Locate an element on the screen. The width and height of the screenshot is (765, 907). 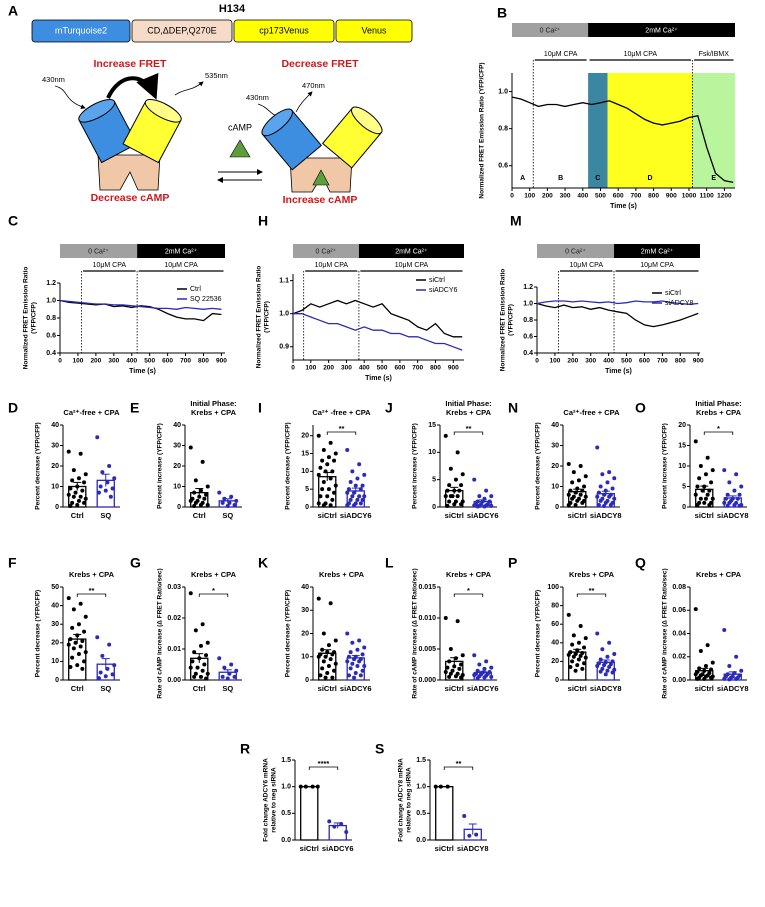
x-tick-label: 700 is located at coordinates (662, 361).